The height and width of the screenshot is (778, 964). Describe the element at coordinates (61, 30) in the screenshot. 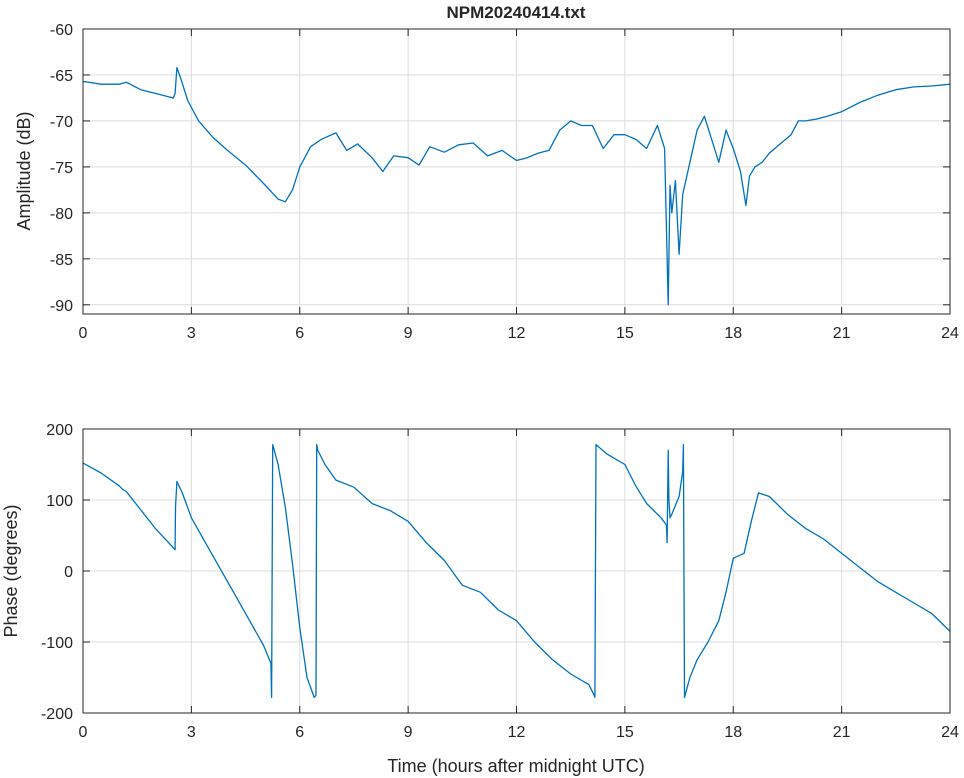

I see `amplitude-y-tick-label: -60` at that location.